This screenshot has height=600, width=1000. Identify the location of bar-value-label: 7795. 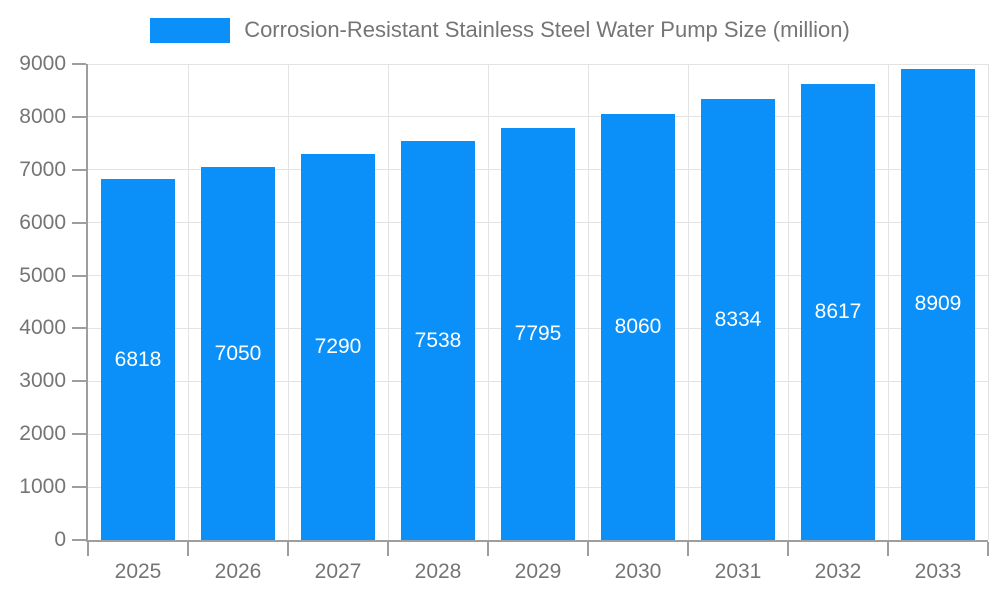
(538, 333).